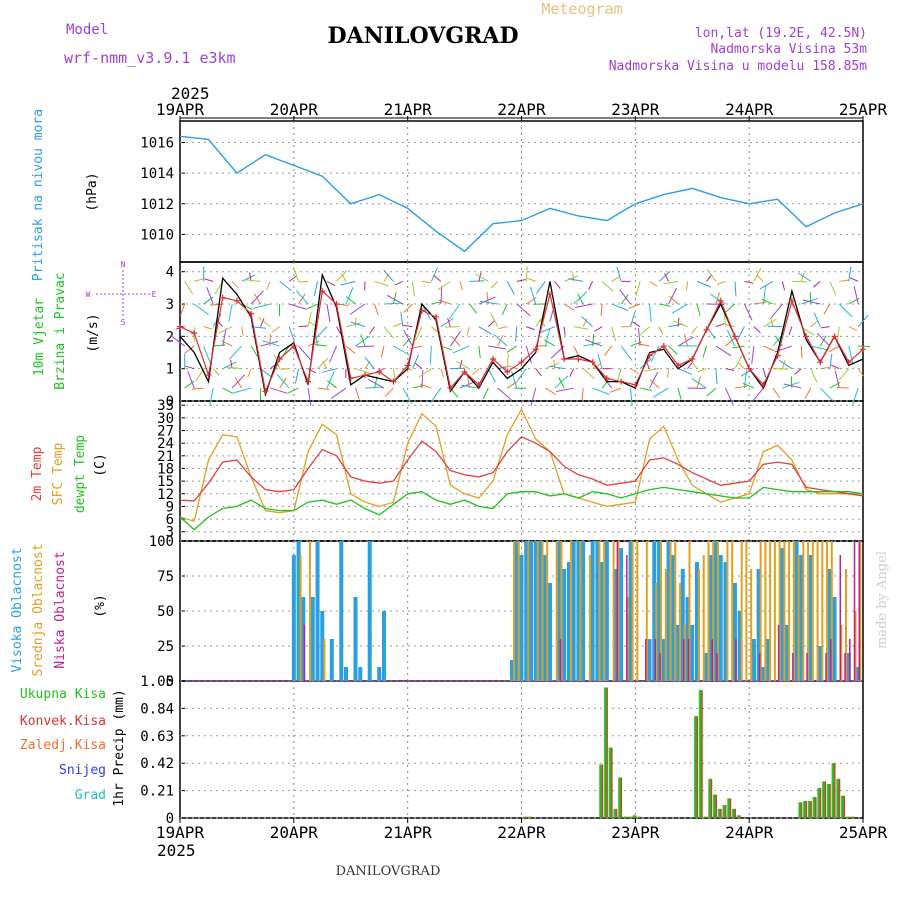  I want to click on temp-ylabel2: SFC Temp, so click(58, 474).